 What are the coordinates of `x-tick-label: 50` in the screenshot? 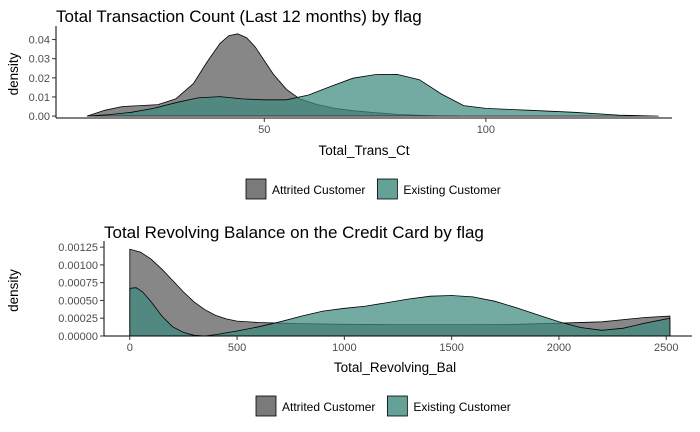 It's located at (264, 130).